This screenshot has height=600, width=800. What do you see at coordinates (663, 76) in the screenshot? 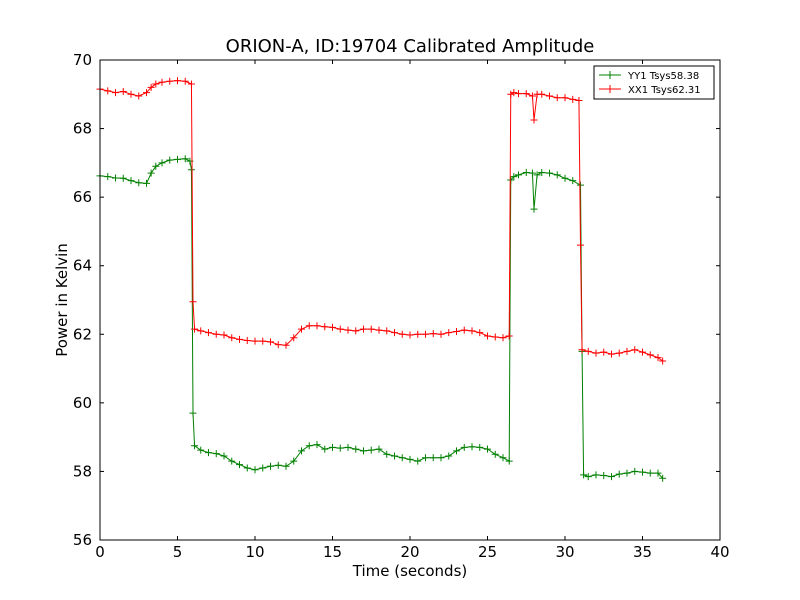
I see `legend-label: YY1 Tsys58.38` at bounding box center [663, 76].